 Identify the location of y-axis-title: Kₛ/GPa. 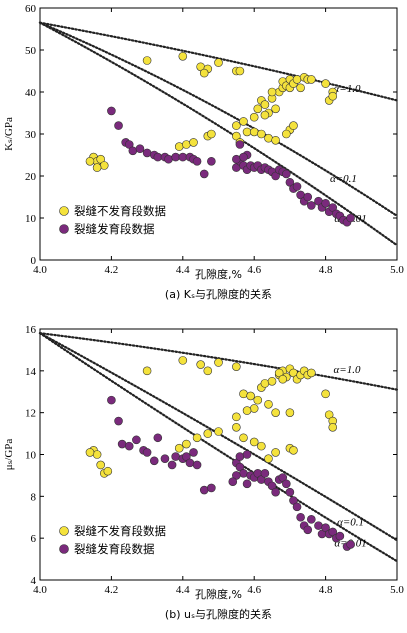
(9, 134).